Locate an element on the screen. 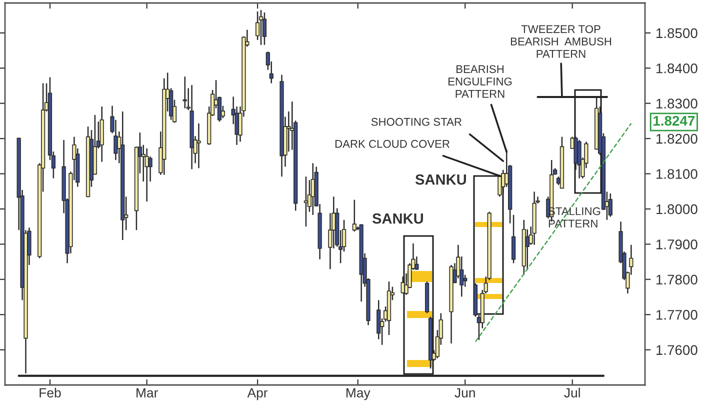 This screenshot has width=711, height=401. x-tick-label: Mar is located at coordinates (147, 393).